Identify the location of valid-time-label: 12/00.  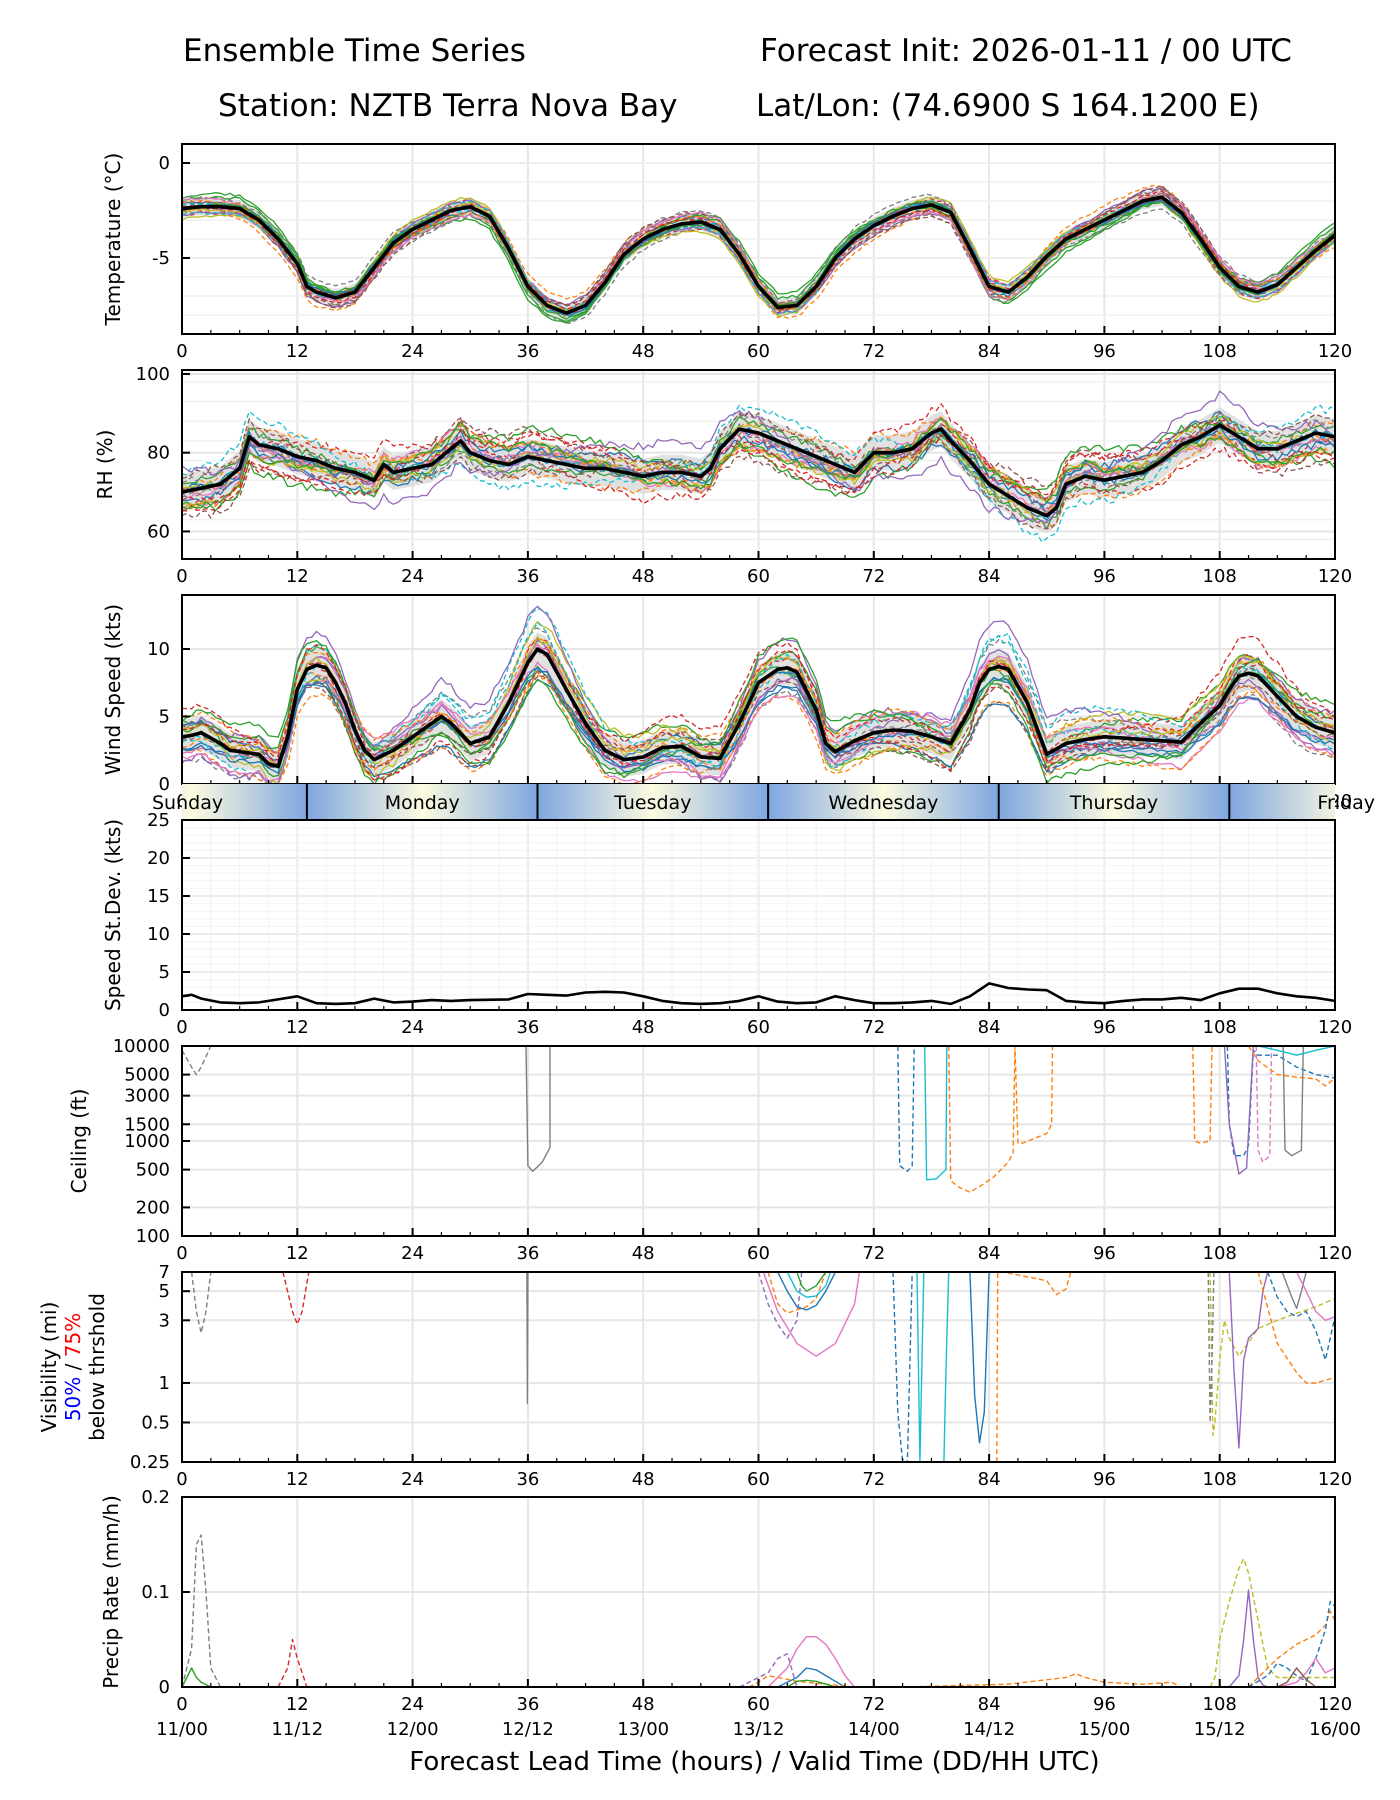
(413, 1729).